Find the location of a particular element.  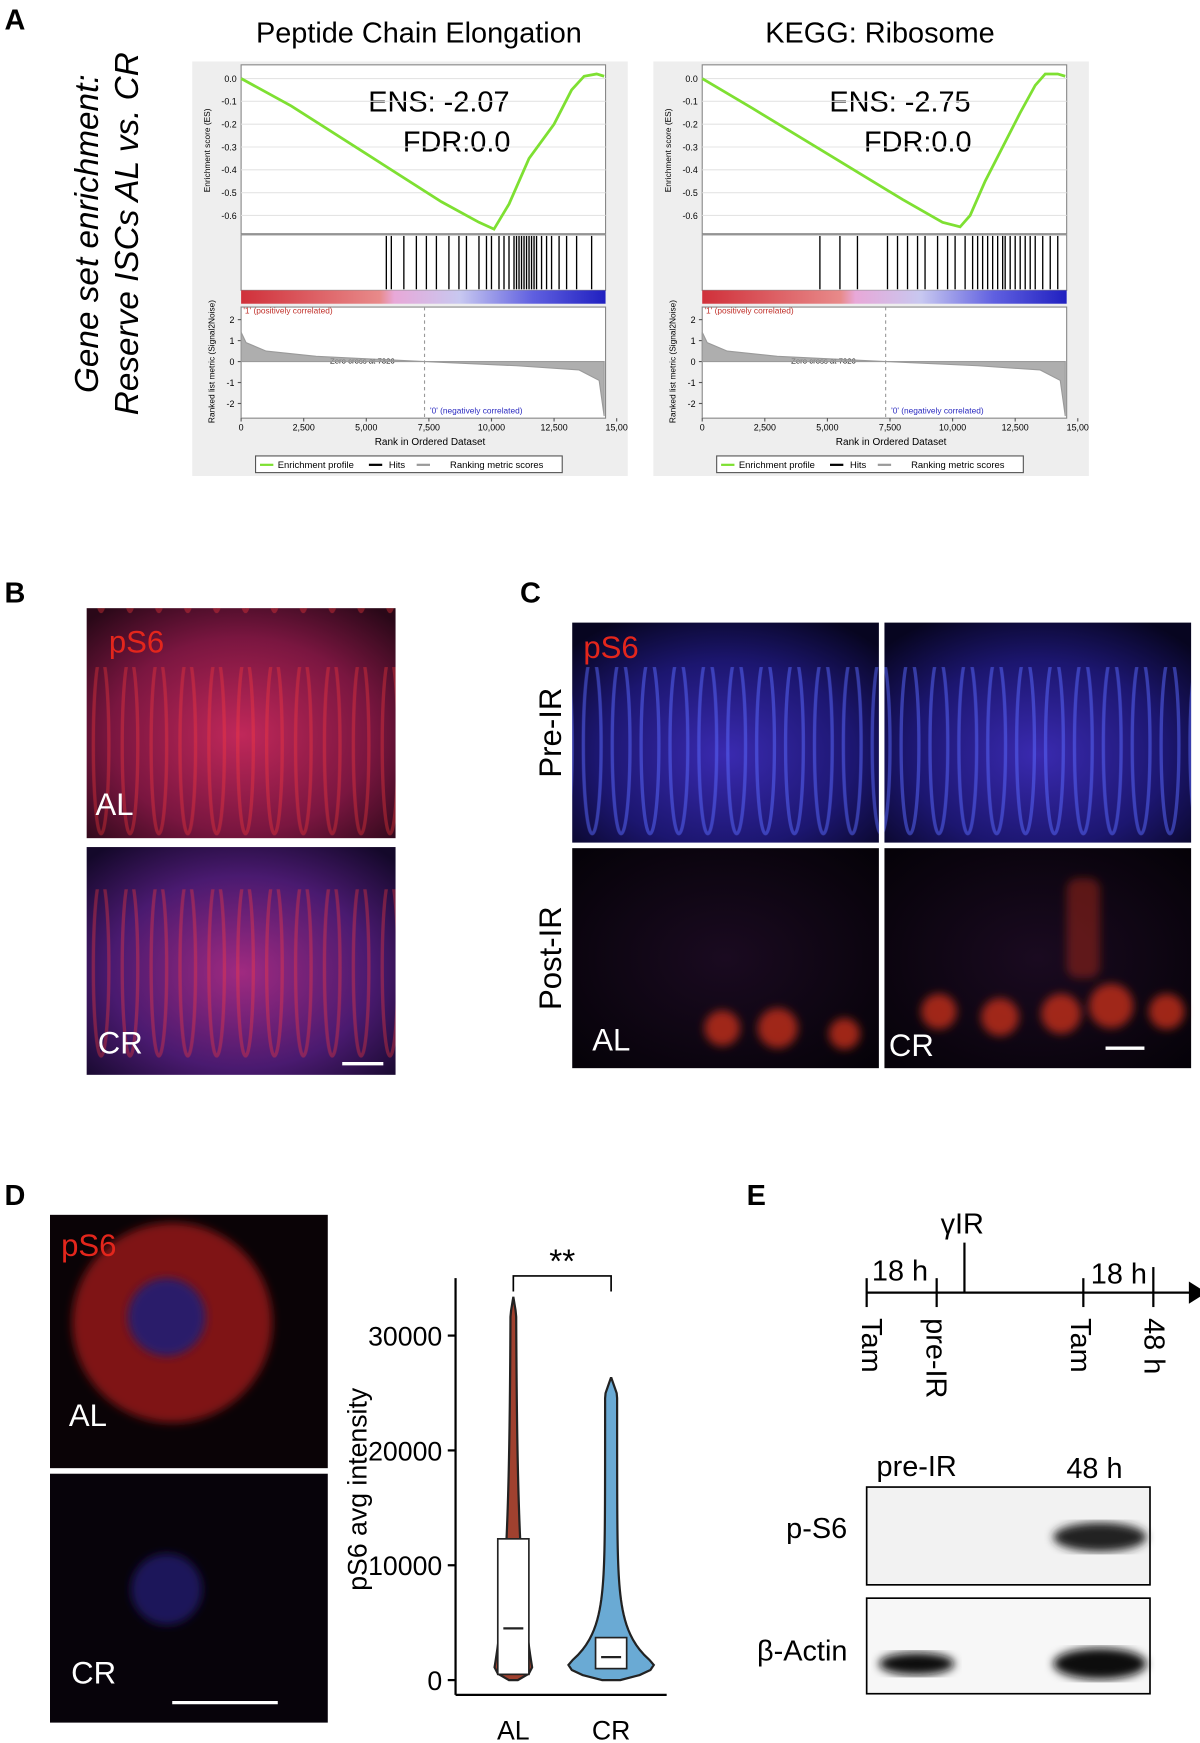

event-label: γIR is located at coordinates (962, 1225).